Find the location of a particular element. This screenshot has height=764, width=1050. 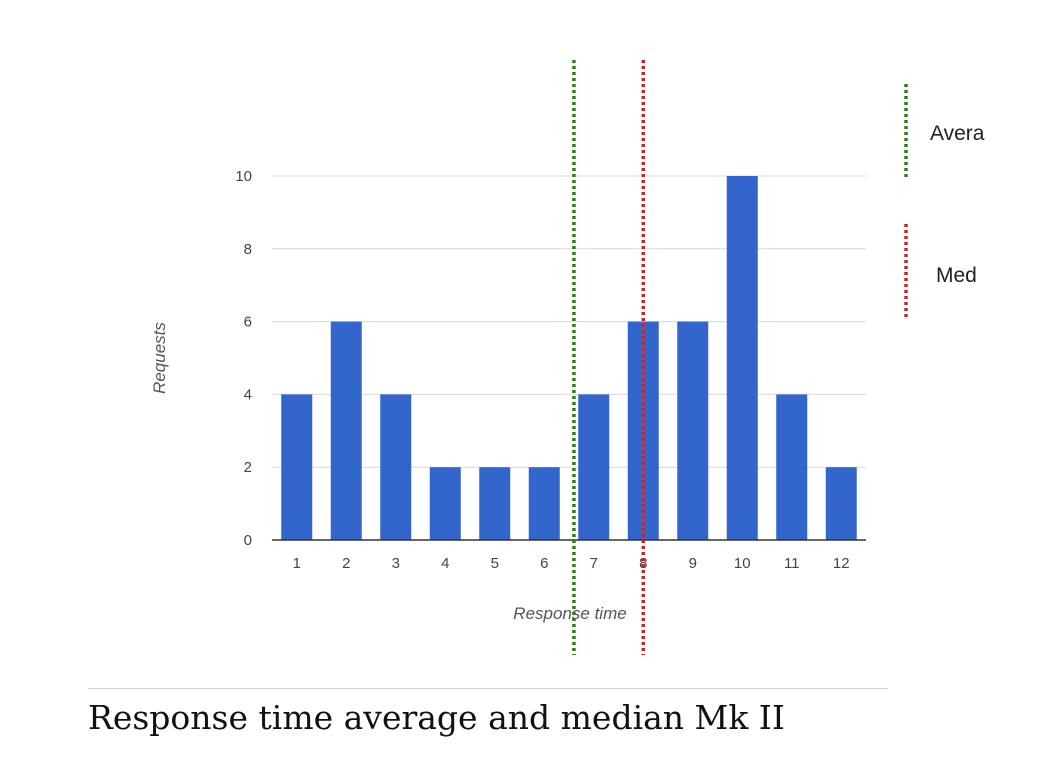

x-tick-label: 4 is located at coordinates (445, 563).